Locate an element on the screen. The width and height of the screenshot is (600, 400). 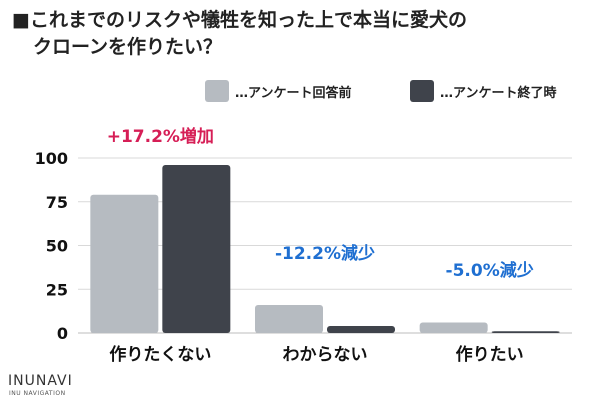
y-tick-label: 75 is located at coordinates (57, 202).